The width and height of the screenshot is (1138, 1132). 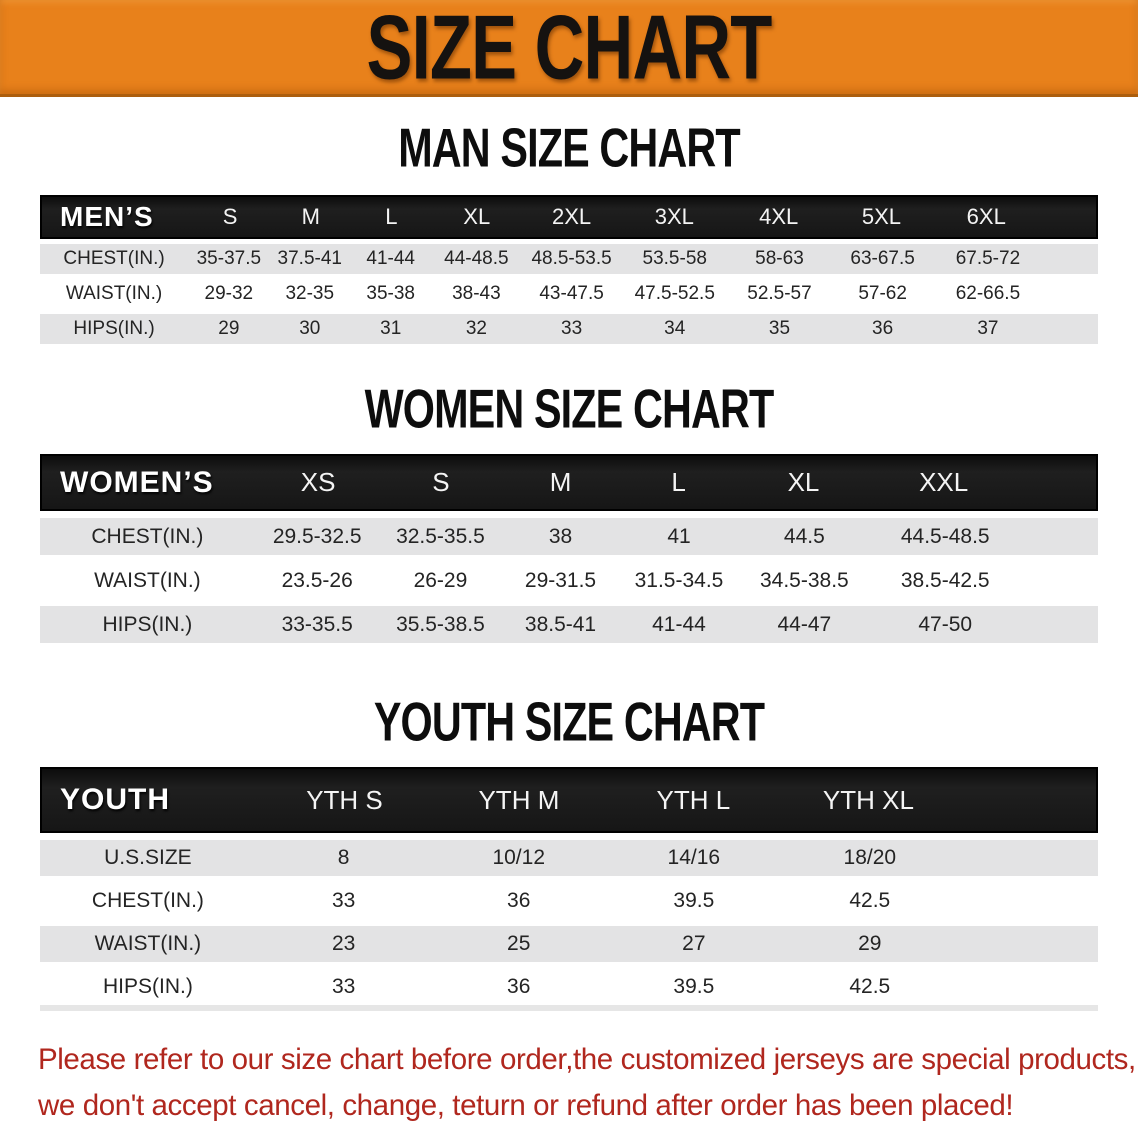 I want to click on size-value: 52.5-57, so click(x=779, y=293).